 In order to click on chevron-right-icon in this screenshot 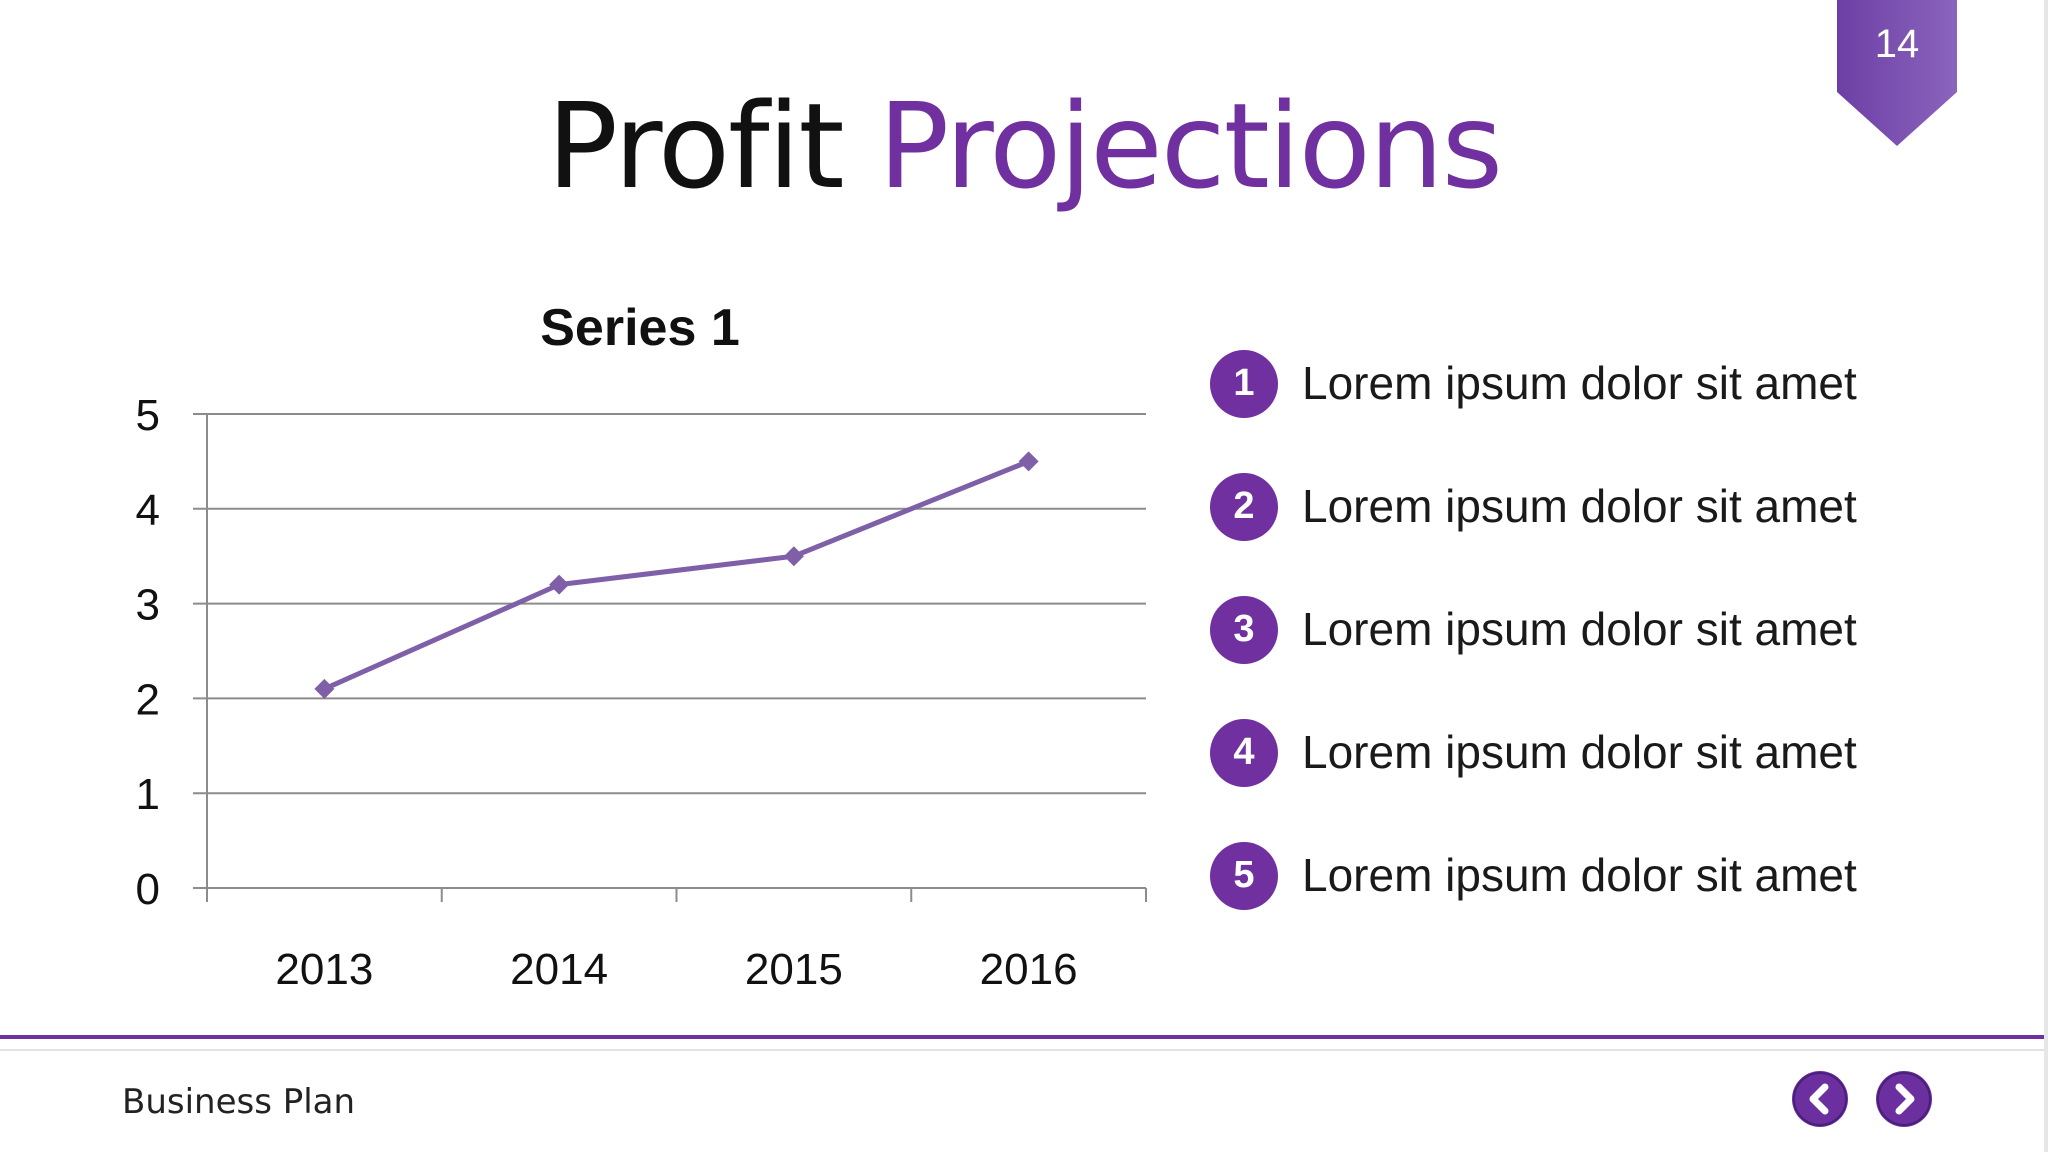, I will do `click(1904, 1099)`.